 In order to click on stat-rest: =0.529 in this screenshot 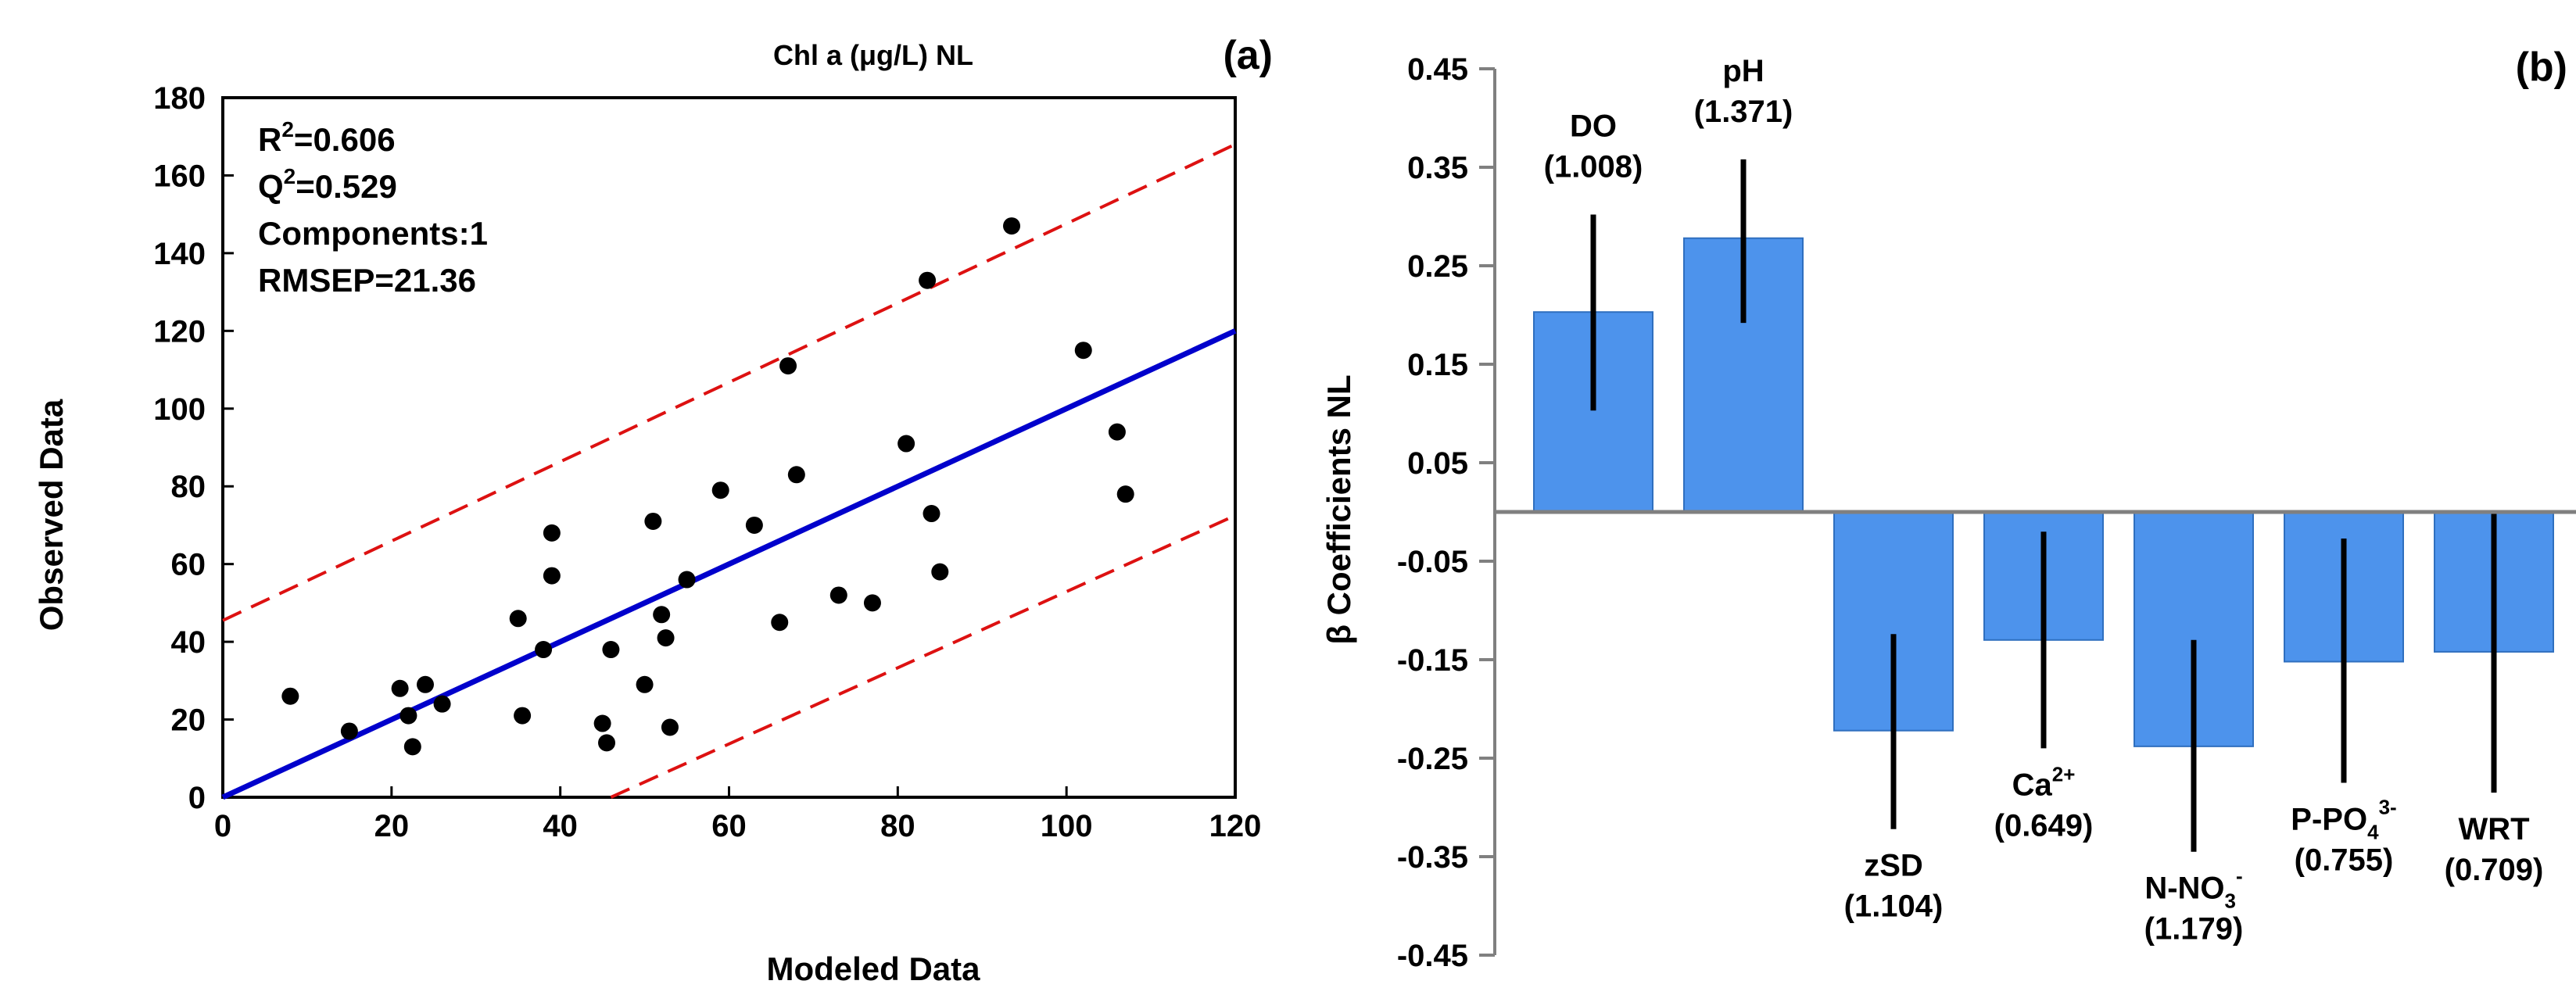, I will do `click(346, 186)`.